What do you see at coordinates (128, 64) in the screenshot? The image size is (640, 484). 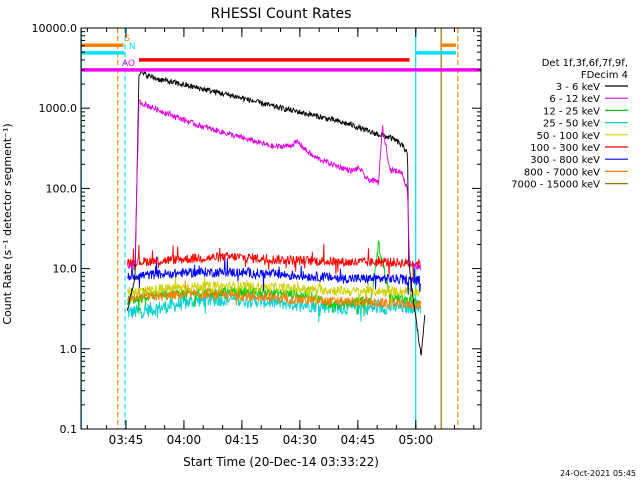 I see `state-label-ao: AO` at bounding box center [128, 64].